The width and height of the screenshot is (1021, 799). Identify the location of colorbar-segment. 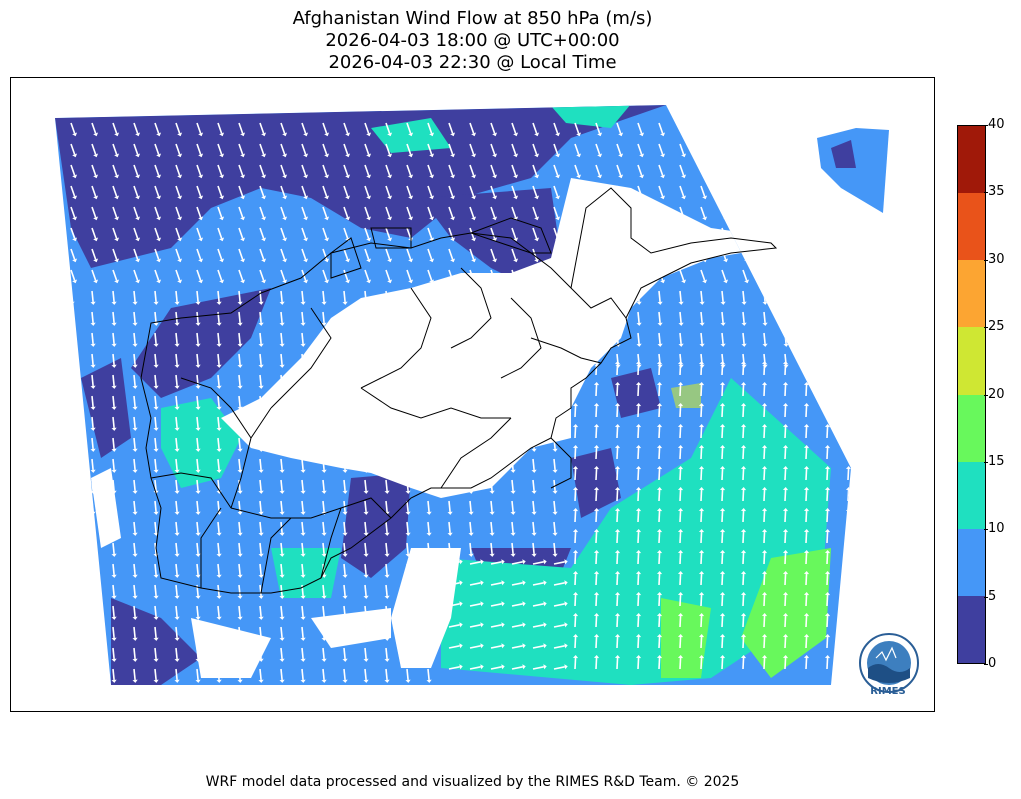
(971, 428).